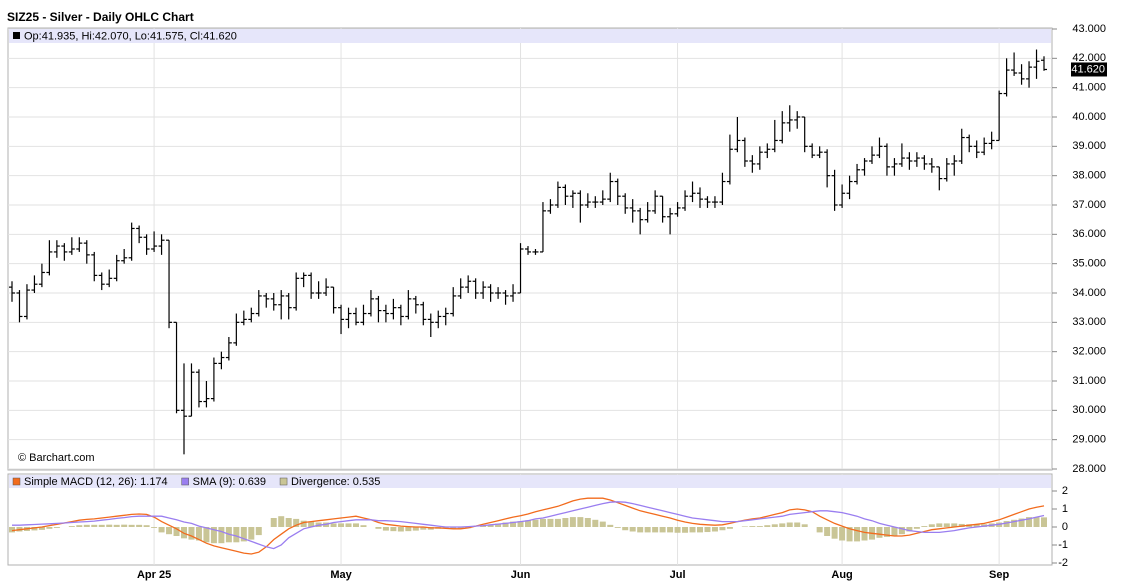 This screenshot has width=1129, height=583. Describe the element at coordinates (1089, 293) in the screenshot. I see `y-tick-label: 34.000` at that location.